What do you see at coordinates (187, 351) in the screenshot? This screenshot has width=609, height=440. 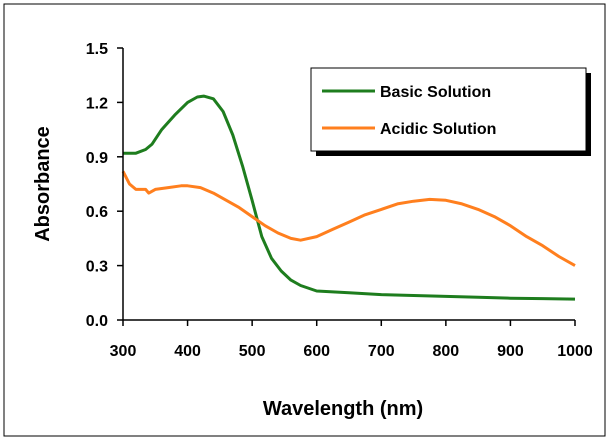 I see `x-tick-label: 400` at bounding box center [187, 351].